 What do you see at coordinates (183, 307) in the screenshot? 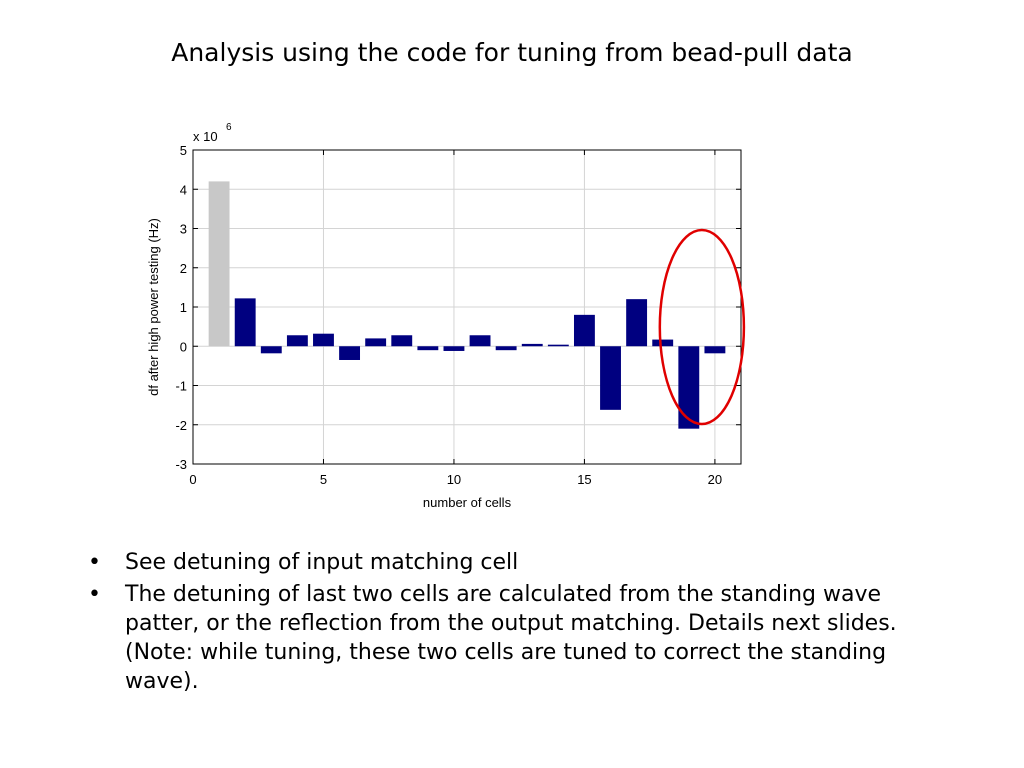
I see `y-tick-label: 1` at bounding box center [183, 307].